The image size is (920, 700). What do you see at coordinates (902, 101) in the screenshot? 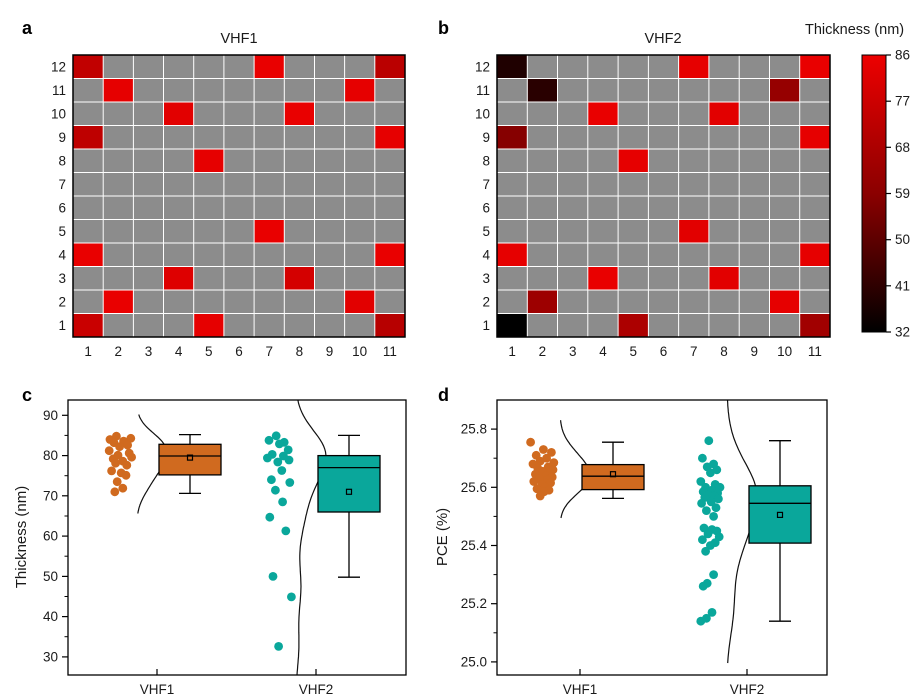
I see `colorbar-tick-label: 77` at bounding box center [902, 101].